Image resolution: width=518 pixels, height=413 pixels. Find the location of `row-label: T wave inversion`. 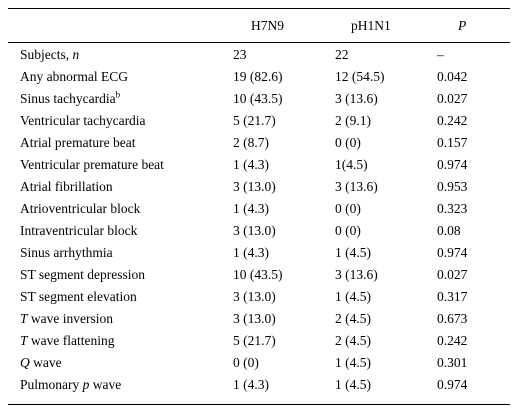

row-label: T wave inversion is located at coordinates (66, 319).